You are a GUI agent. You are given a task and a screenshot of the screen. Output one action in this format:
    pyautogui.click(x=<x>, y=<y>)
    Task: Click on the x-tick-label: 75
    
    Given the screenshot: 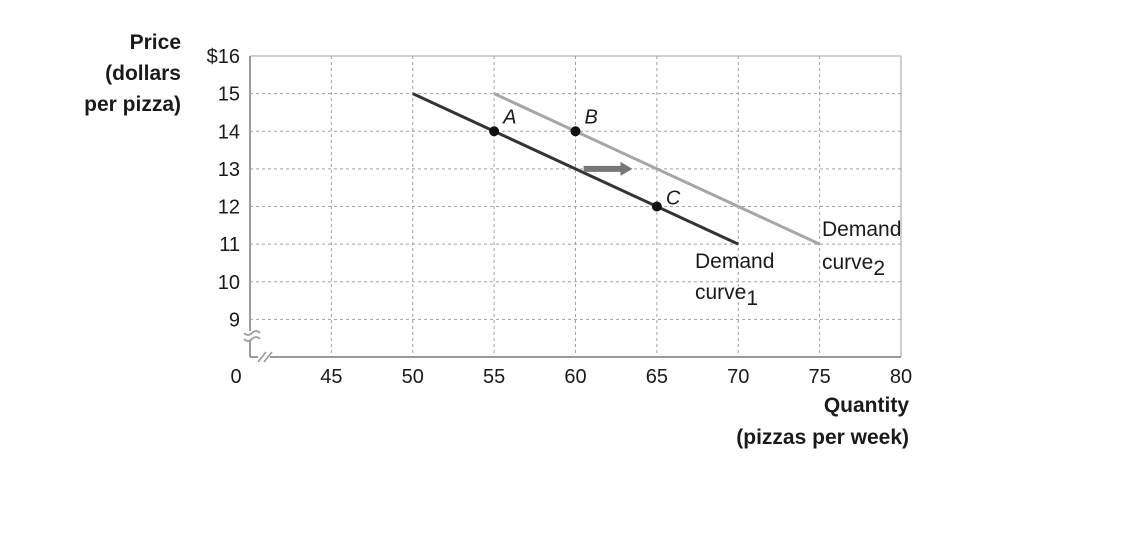 What is the action you would take?
    pyautogui.click(x=820, y=377)
    